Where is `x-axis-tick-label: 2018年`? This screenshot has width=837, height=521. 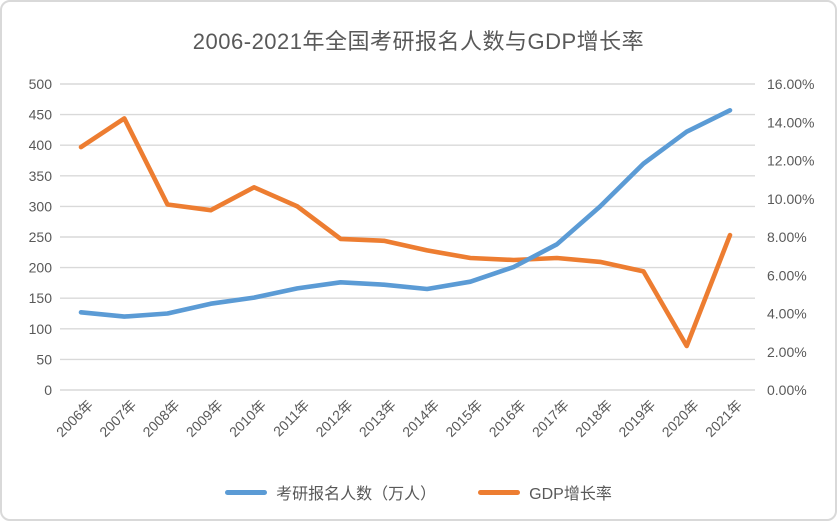 x-axis-tick-label: 2018年 is located at coordinates (593, 418).